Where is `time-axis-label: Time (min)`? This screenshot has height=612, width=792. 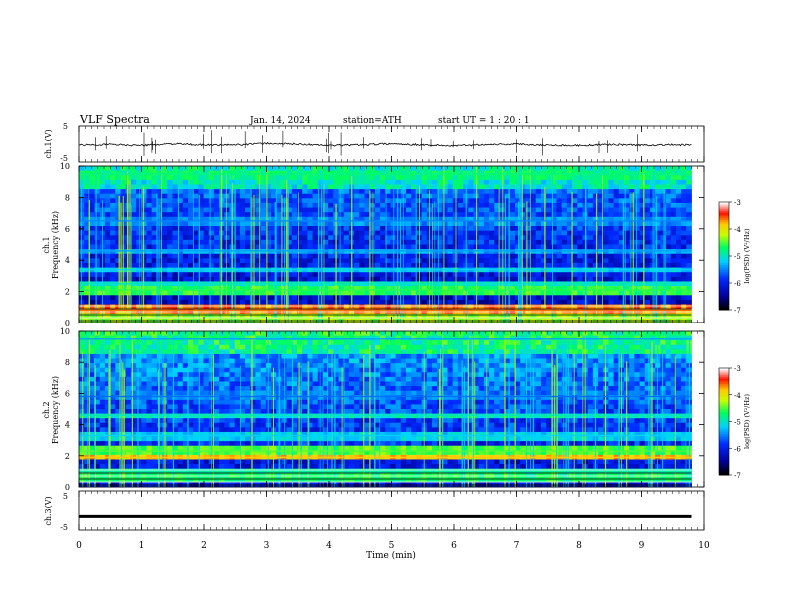 time-axis-label: Time (min) is located at coordinates (391, 555).